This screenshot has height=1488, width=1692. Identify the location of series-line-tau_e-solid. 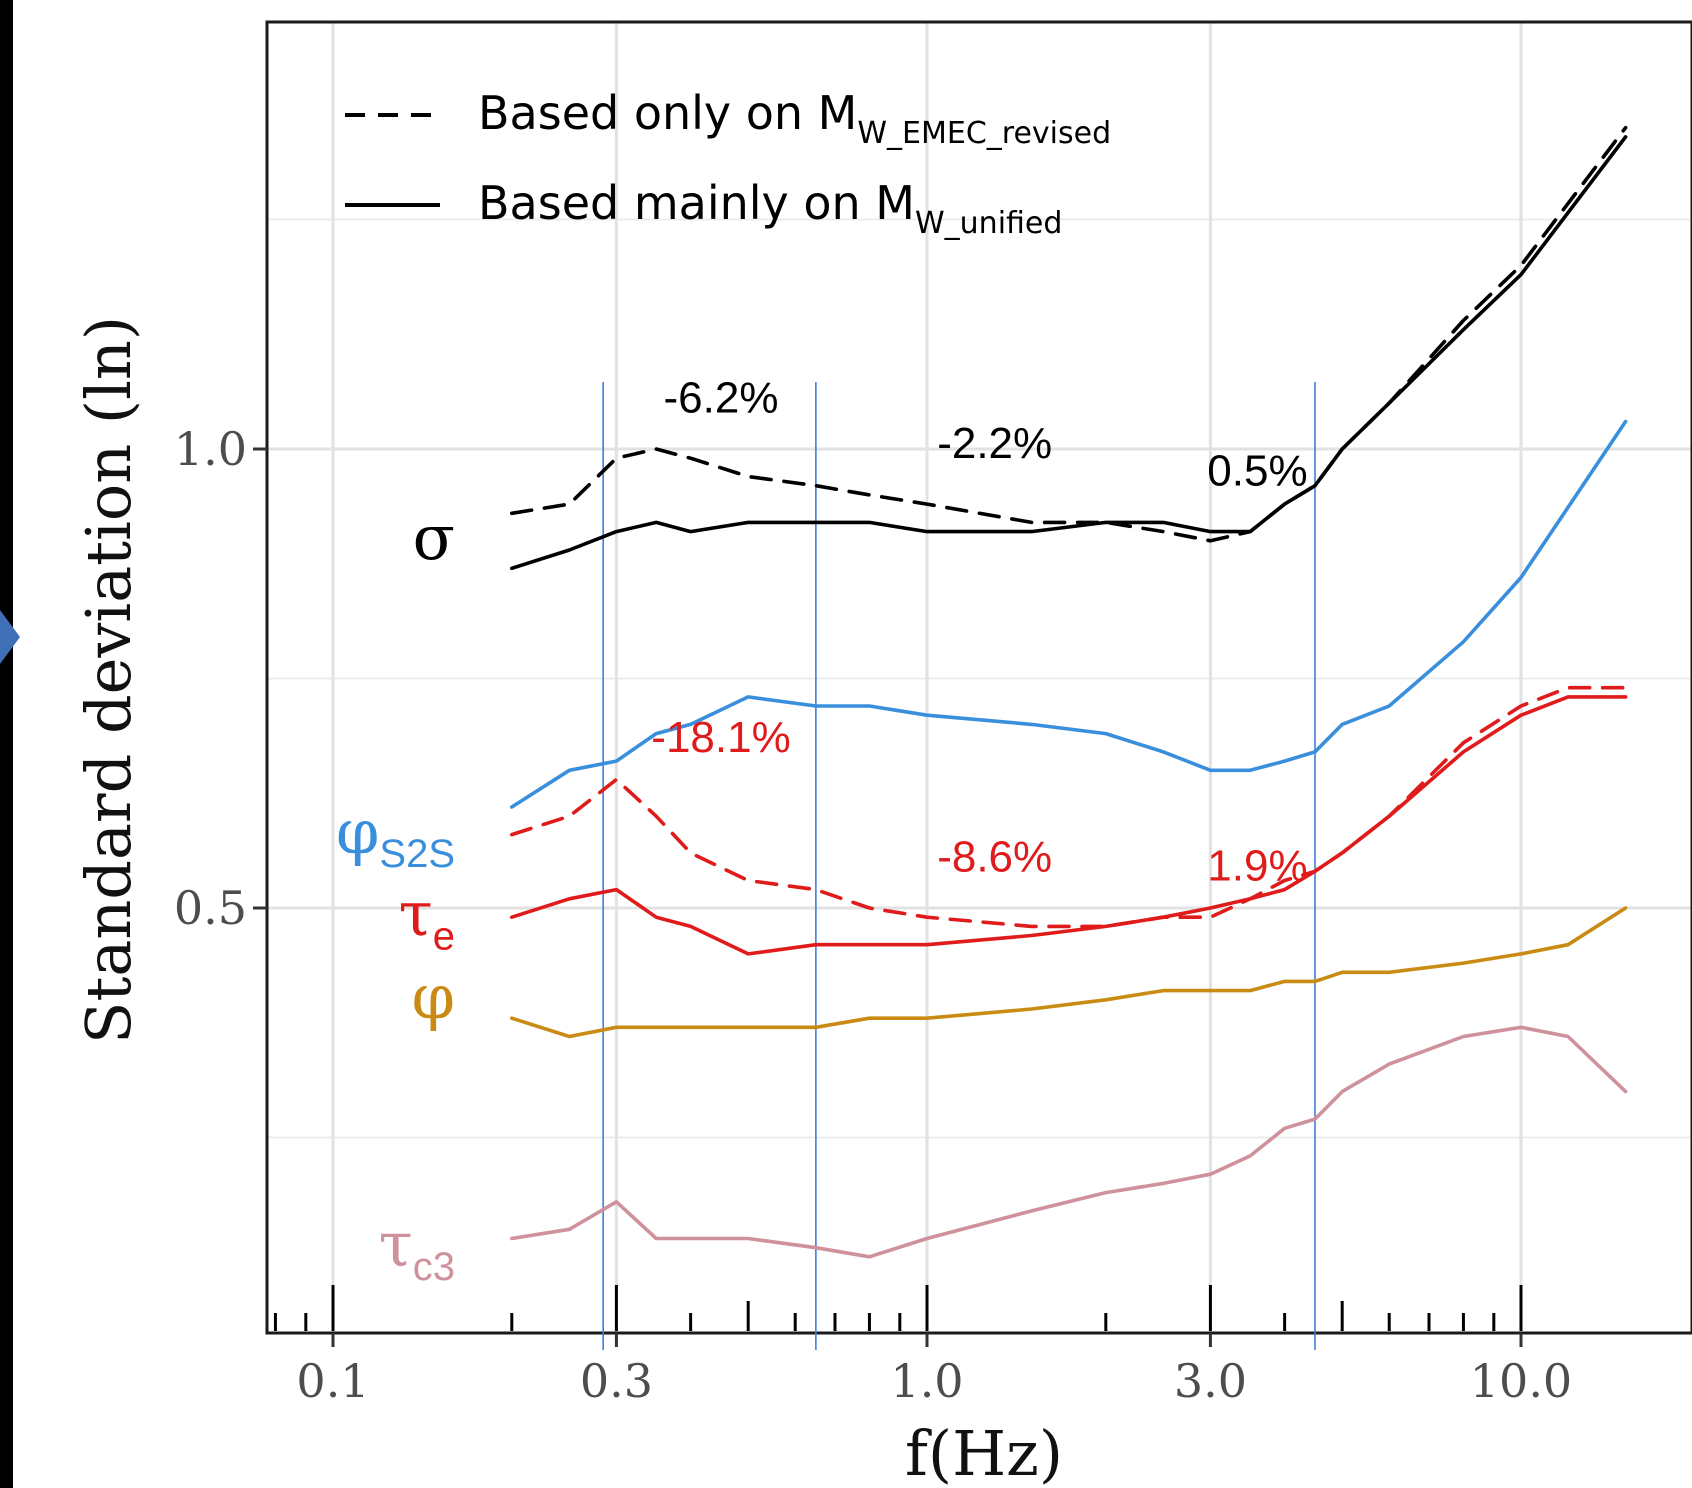
(1069, 825).